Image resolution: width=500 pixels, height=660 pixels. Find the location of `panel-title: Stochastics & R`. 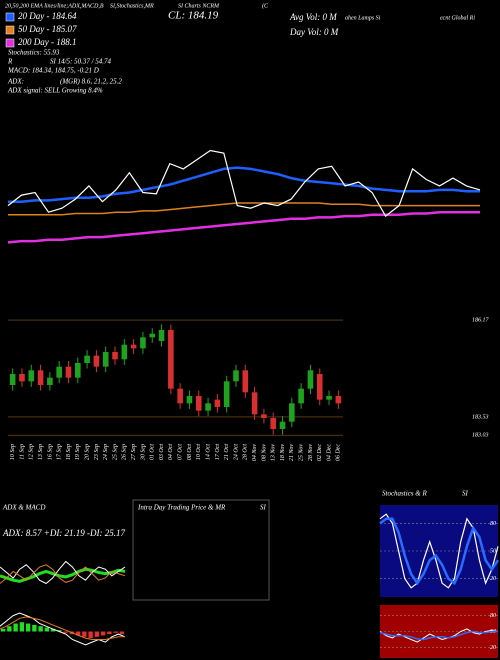

panel-title: Stochastics & R is located at coordinates (404, 494).